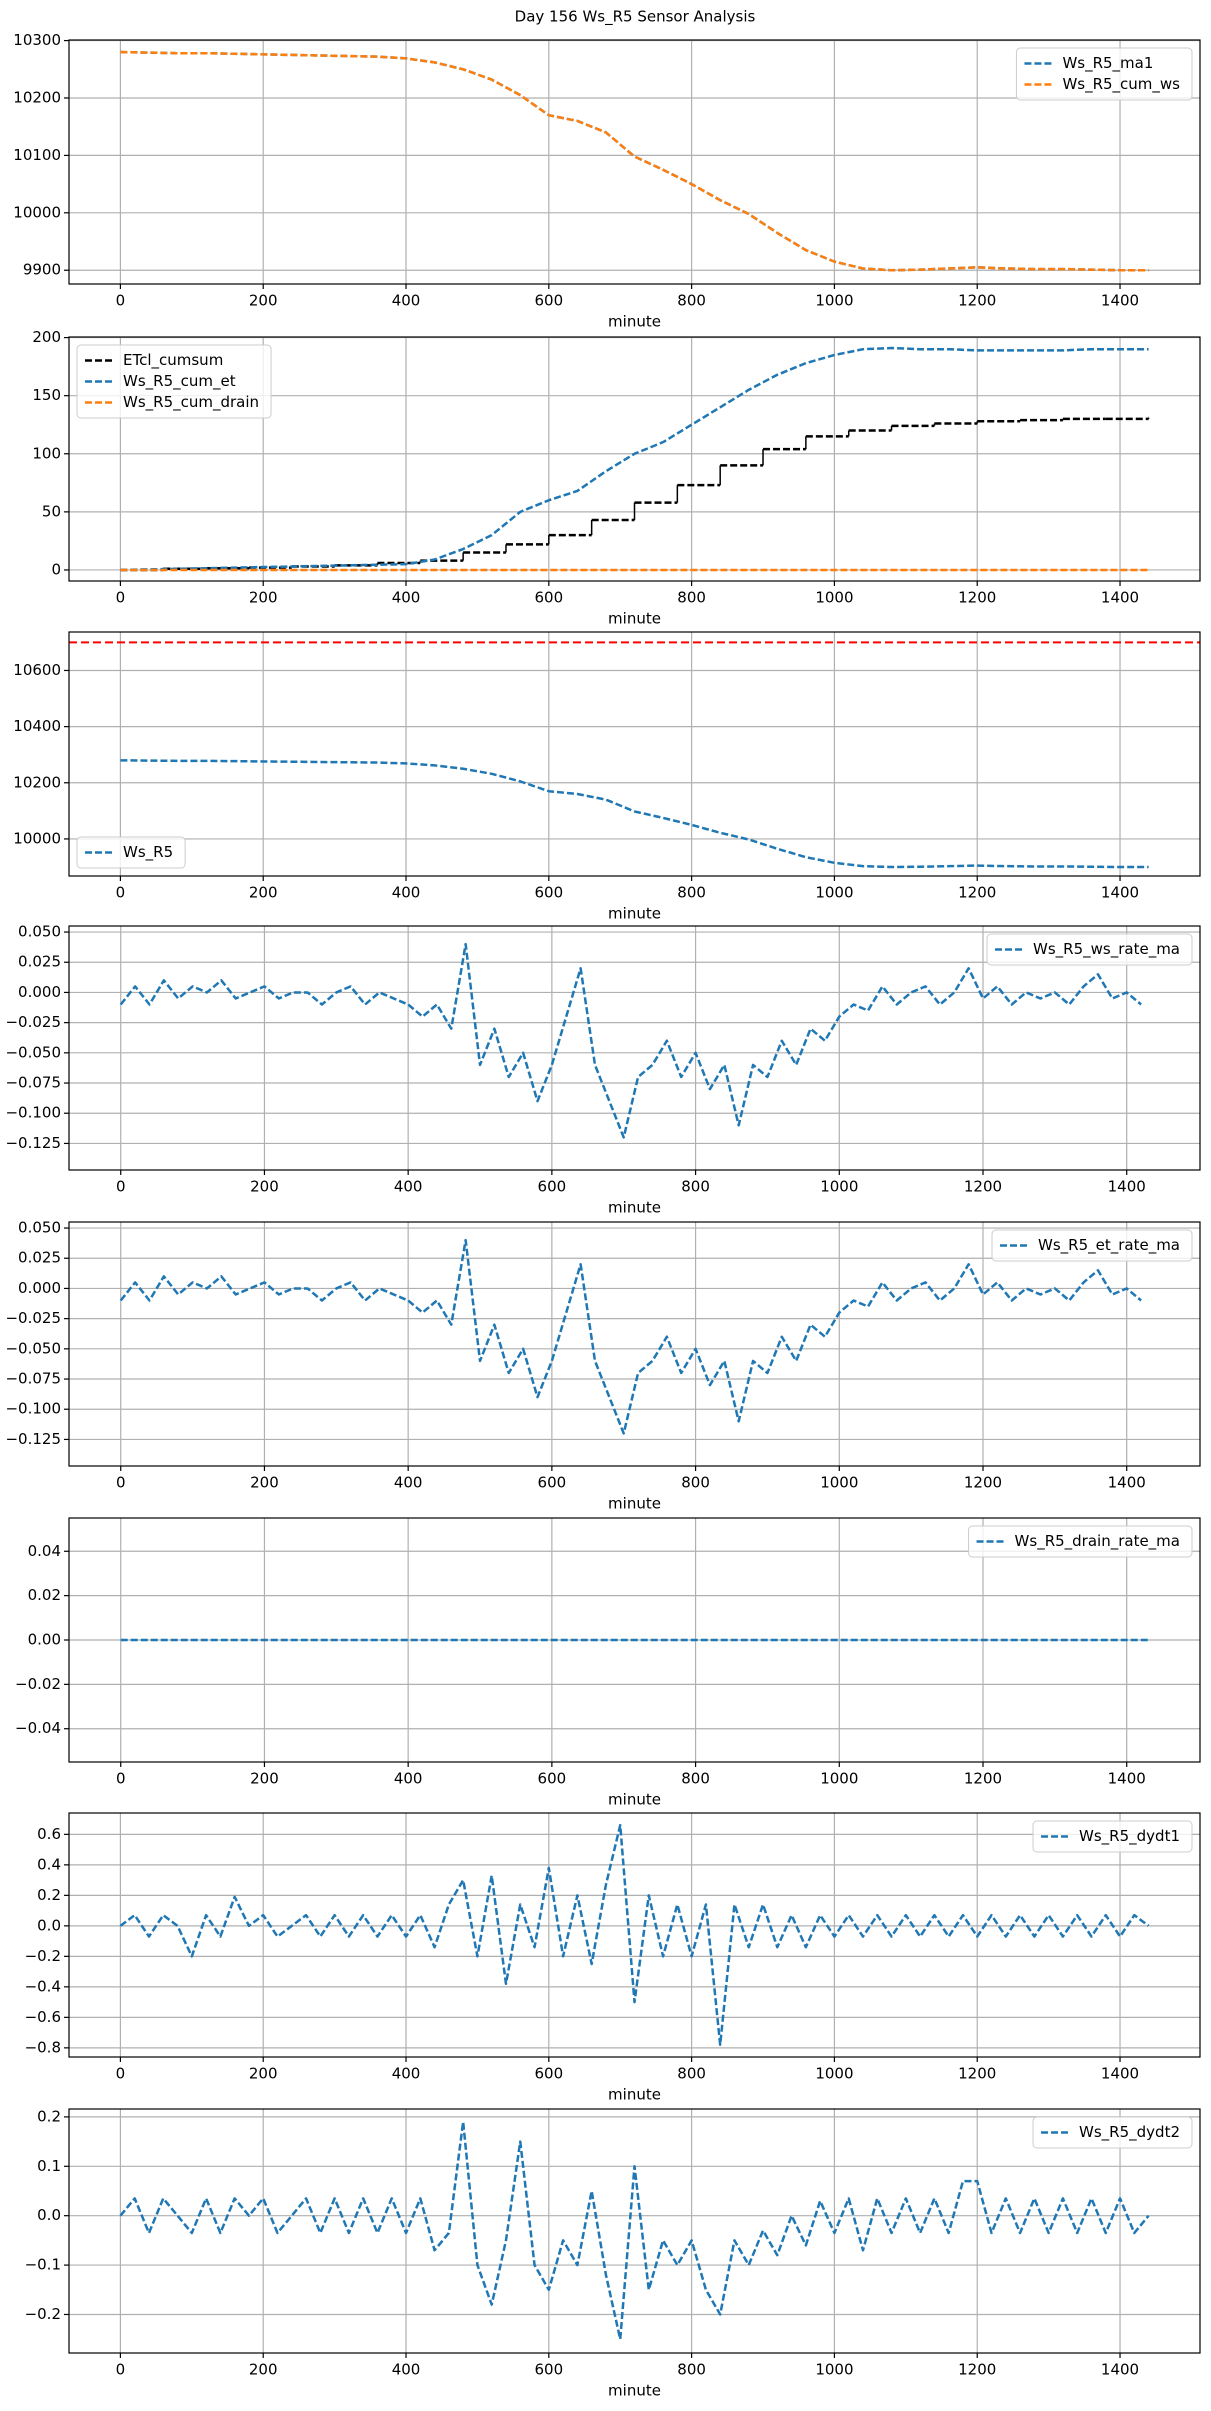 The image size is (1211, 2411). I want to click on legend: Ws_R5_drain_rate_ma, so click(1080, 1541).